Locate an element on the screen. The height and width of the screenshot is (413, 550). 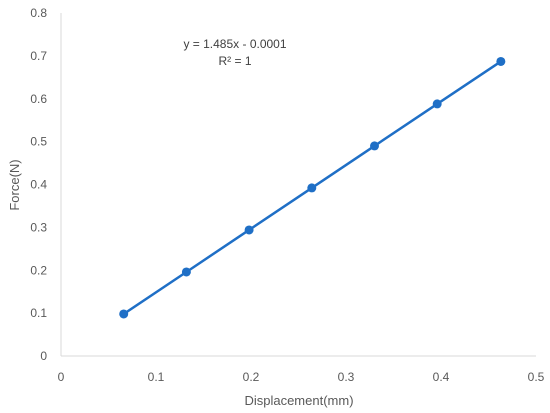
trendline-equation: y = 1.485x - 0.0001 is located at coordinates (234, 44).